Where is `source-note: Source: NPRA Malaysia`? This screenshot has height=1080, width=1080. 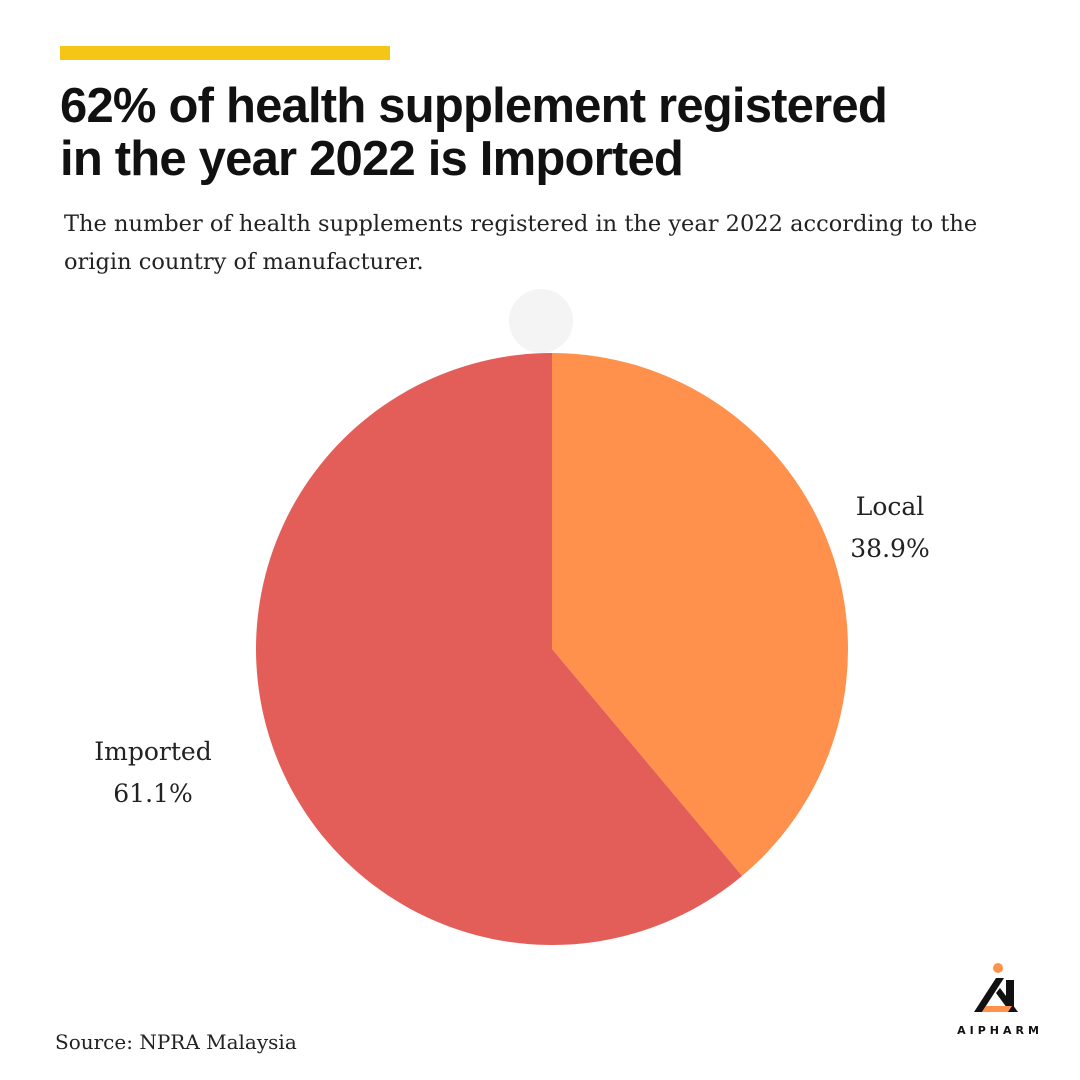
source-note: Source: NPRA Malaysia is located at coordinates (176, 1042).